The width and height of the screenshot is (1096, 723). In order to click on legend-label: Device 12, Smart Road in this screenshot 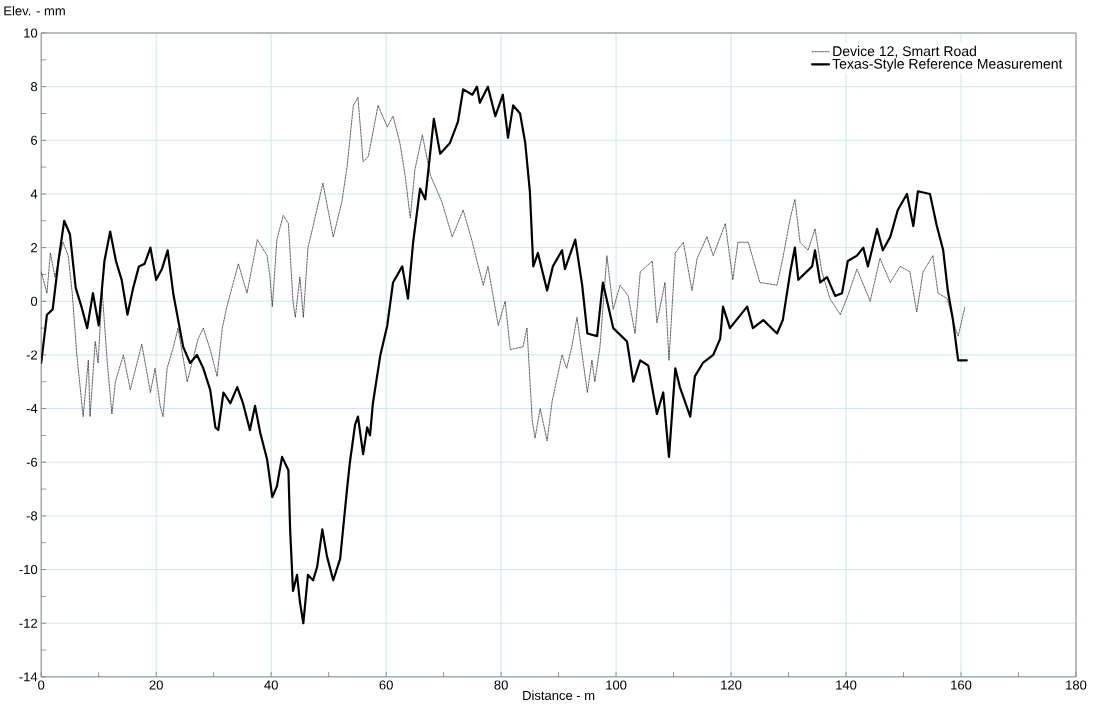, I will do `click(904, 51)`.